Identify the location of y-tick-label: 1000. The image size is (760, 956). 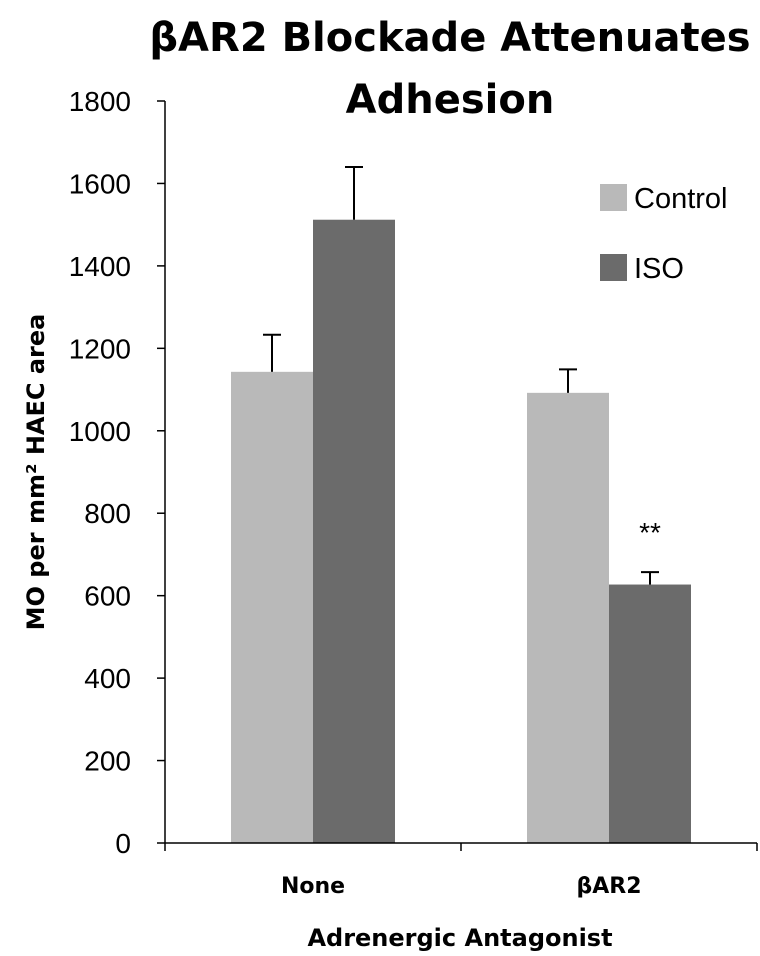
(100, 431).